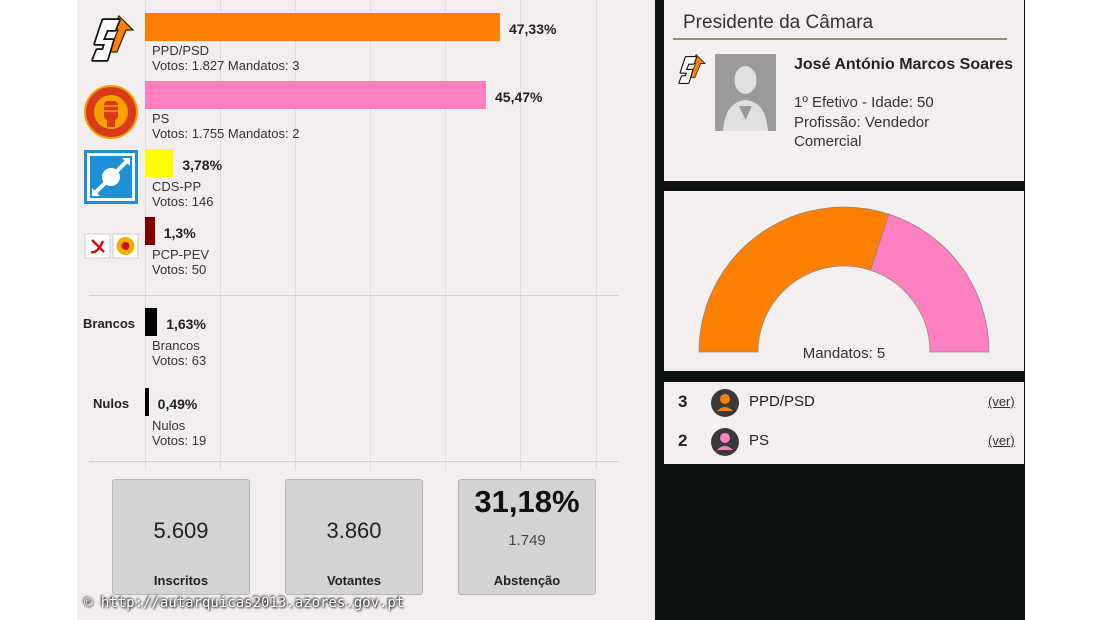  I want to click on ppd-psd-logo, so click(113, 38).